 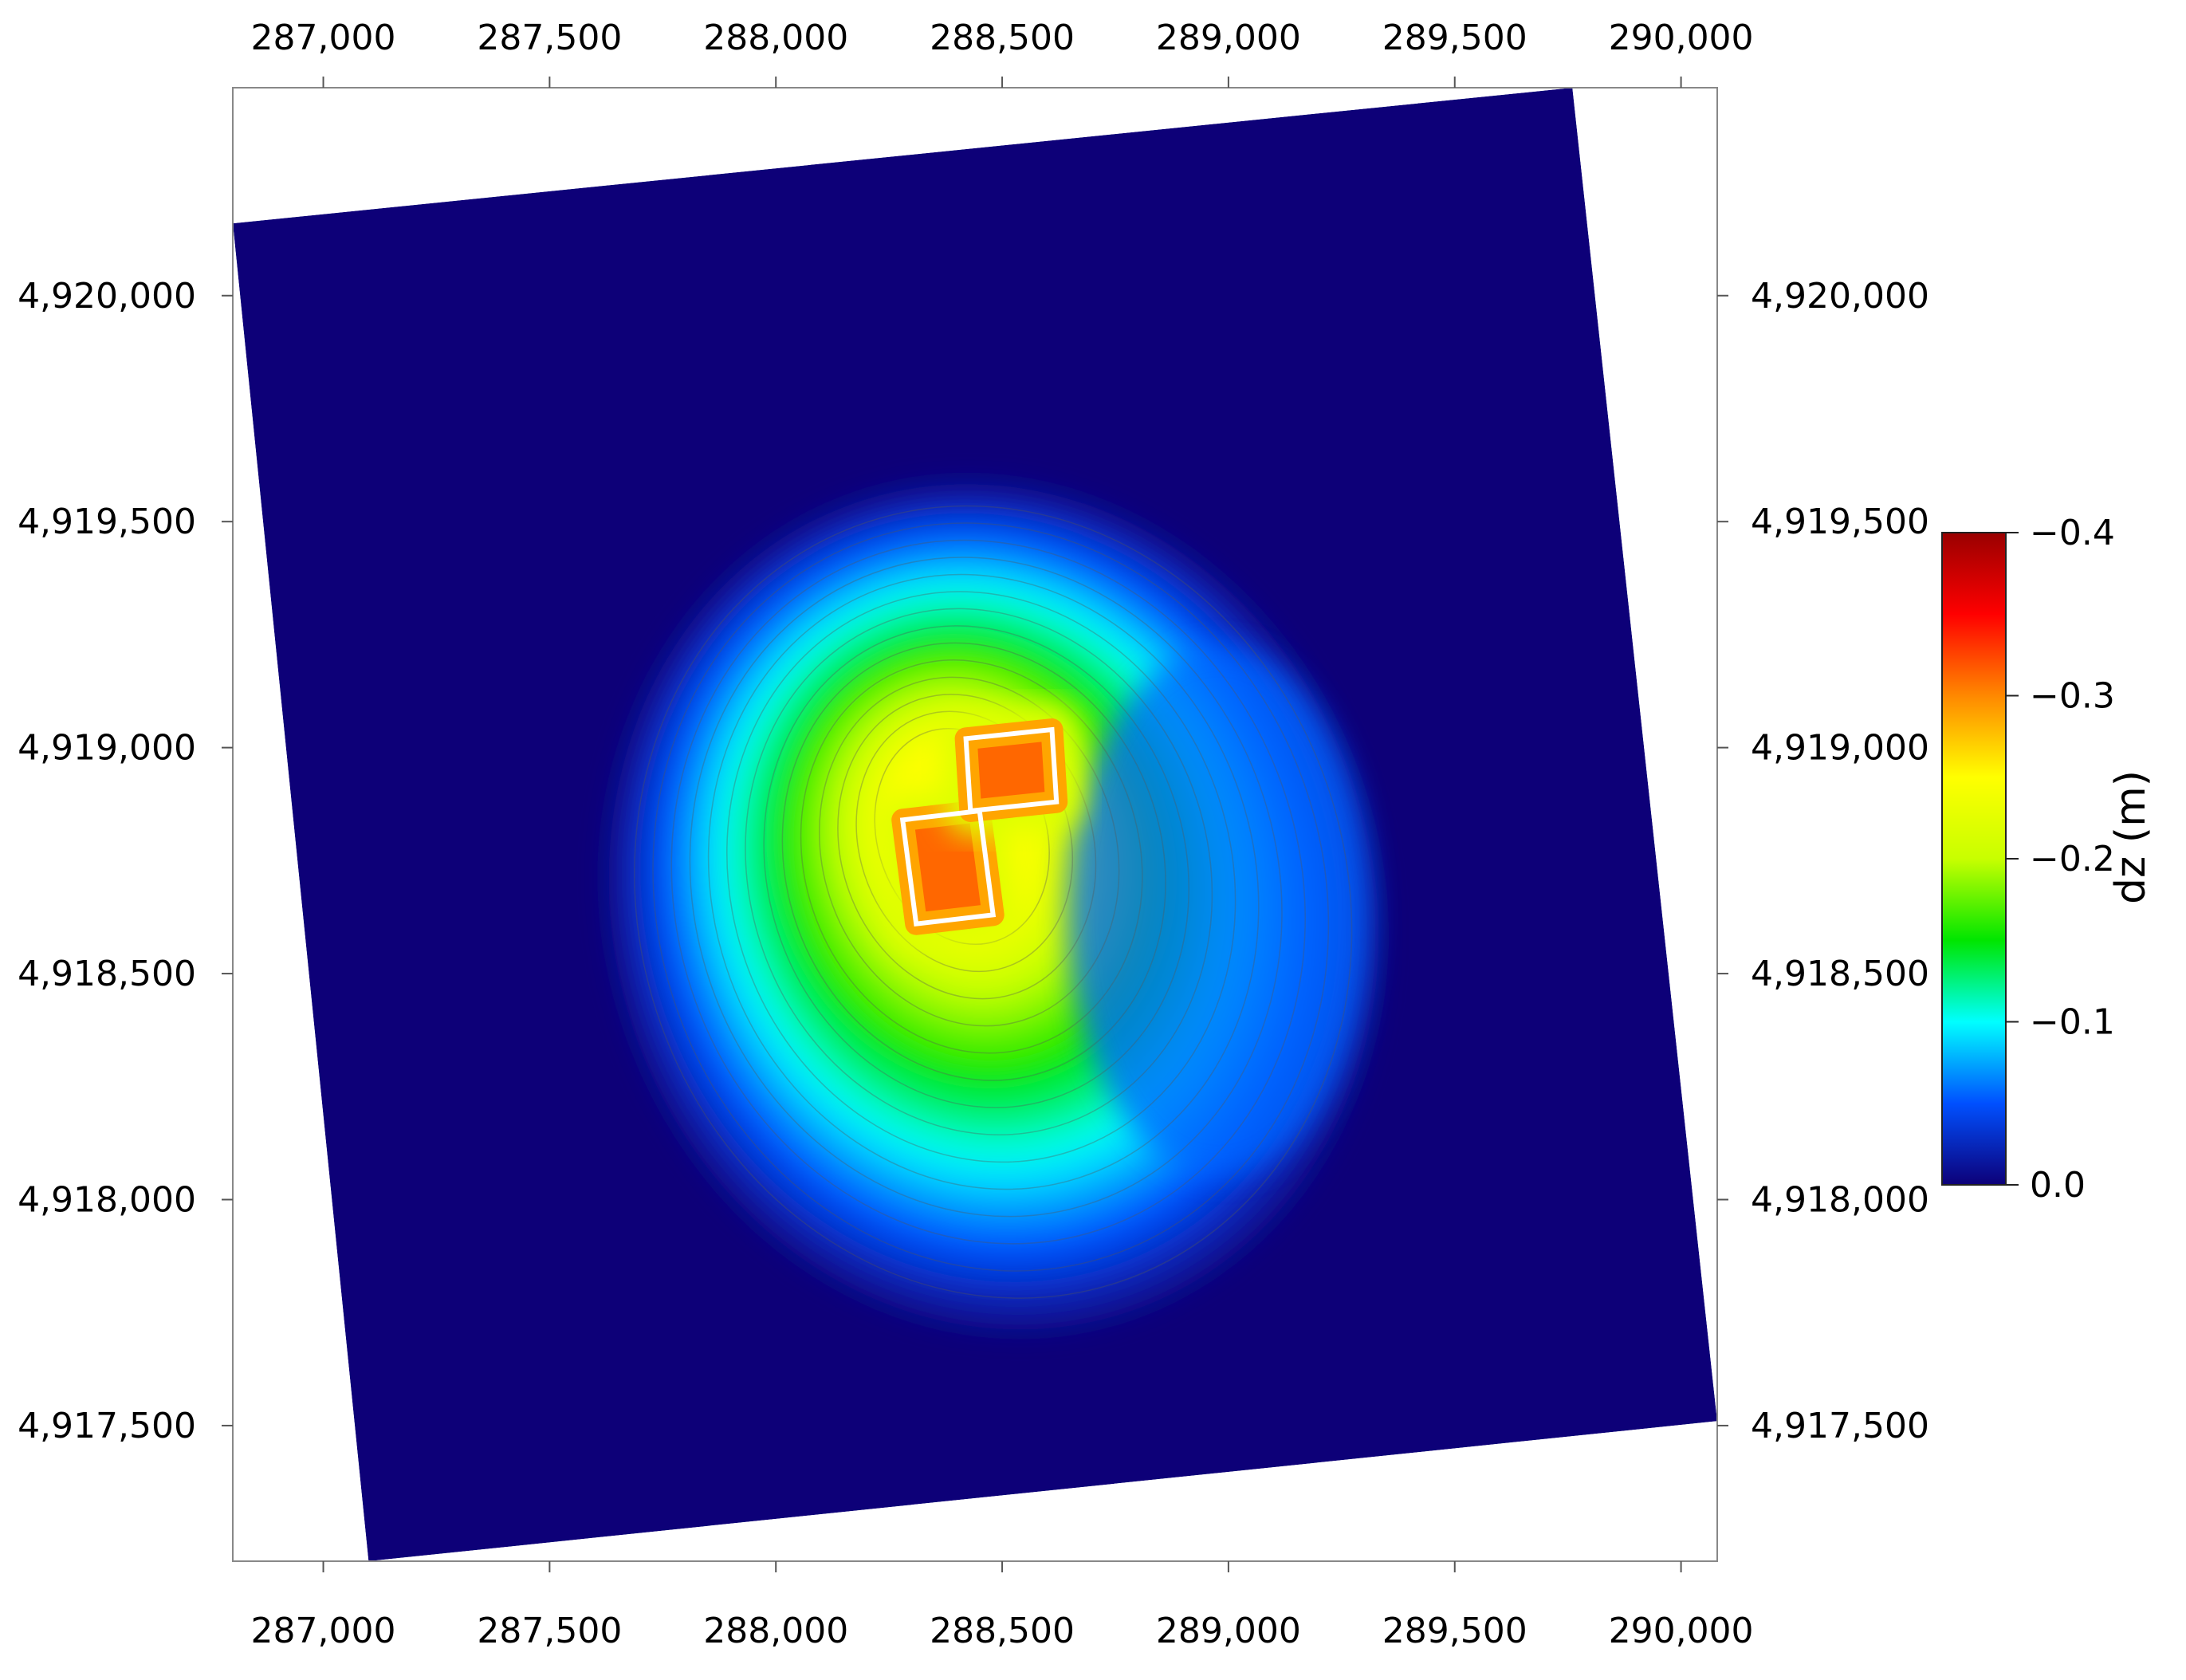 What do you see at coordinates (2072, 696) in the screenshot?
I see `colorbar-tick-label: −0.3` at bounding box center [2072, 696].